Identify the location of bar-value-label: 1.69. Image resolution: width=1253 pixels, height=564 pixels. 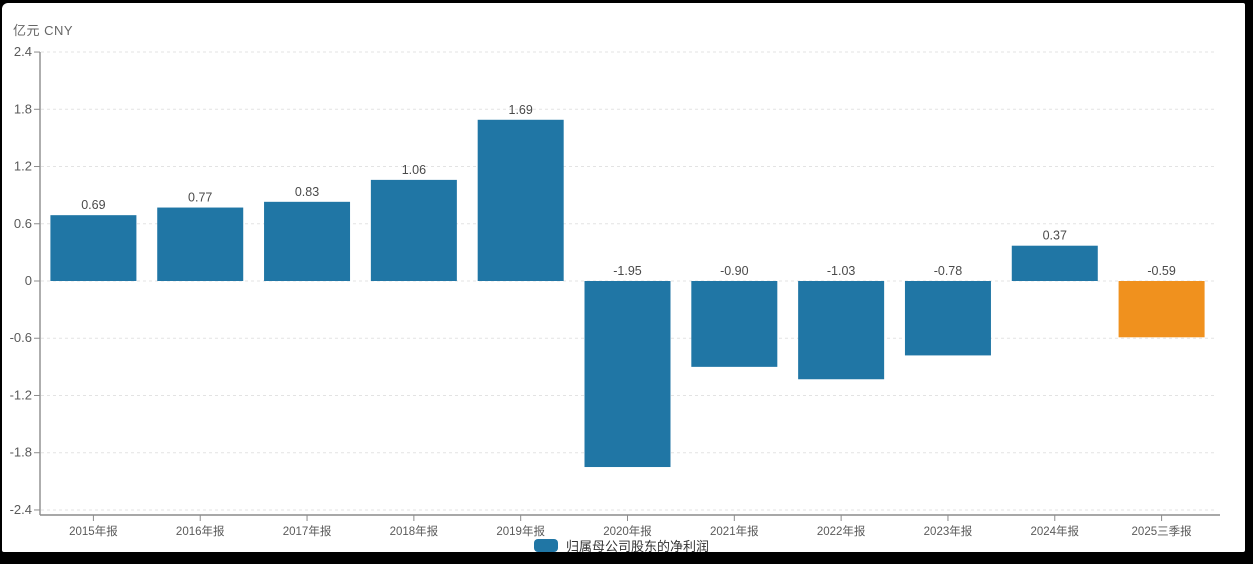
(521, 110).